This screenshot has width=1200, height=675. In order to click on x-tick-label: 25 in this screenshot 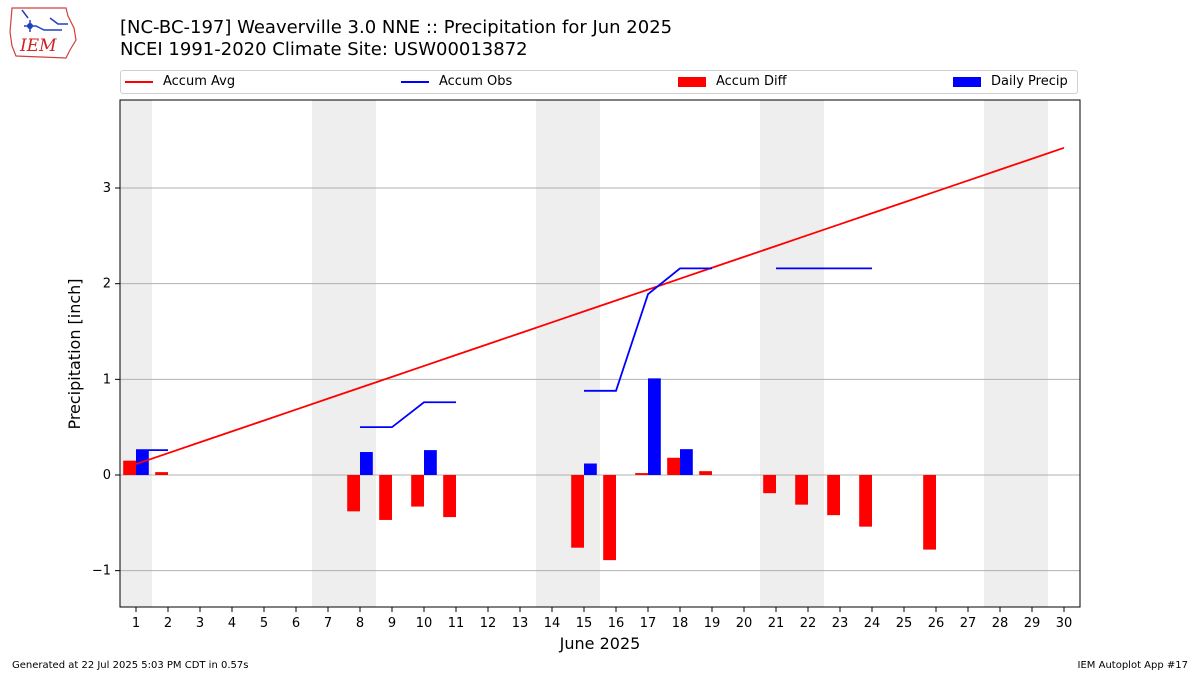, I will do `click(904, 623)`.